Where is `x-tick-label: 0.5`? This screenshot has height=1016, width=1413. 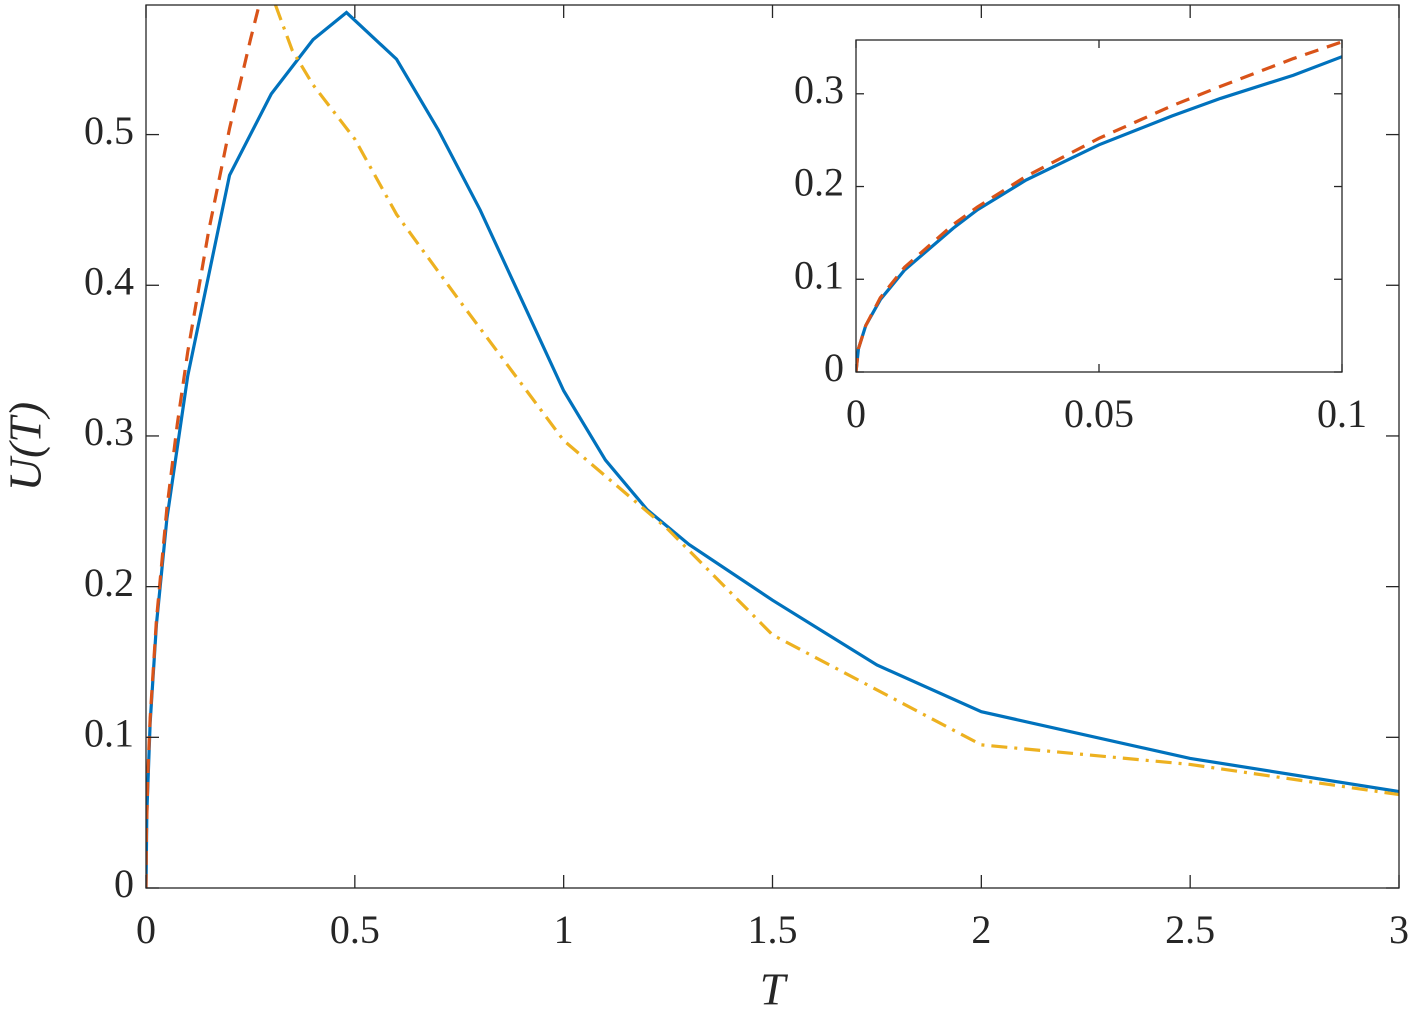 x-tick-label: 0.5 is located at coordinates (355, 929).